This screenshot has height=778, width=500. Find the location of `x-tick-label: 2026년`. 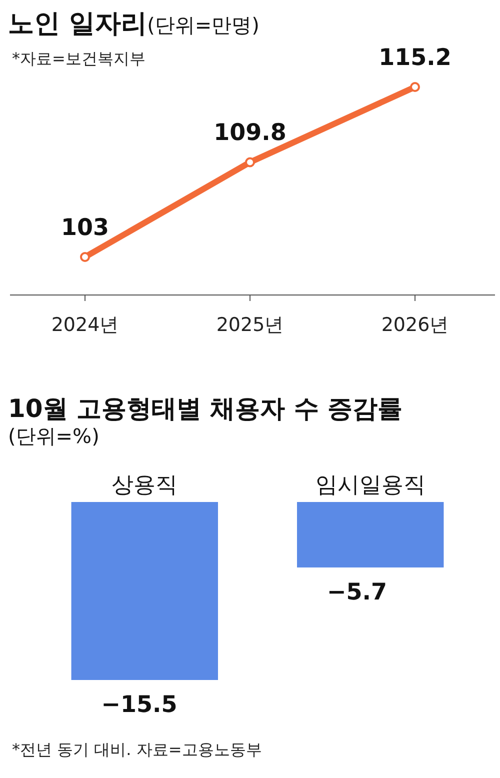

x-tick-label: 2026년 is located at coordinates (415, 325).